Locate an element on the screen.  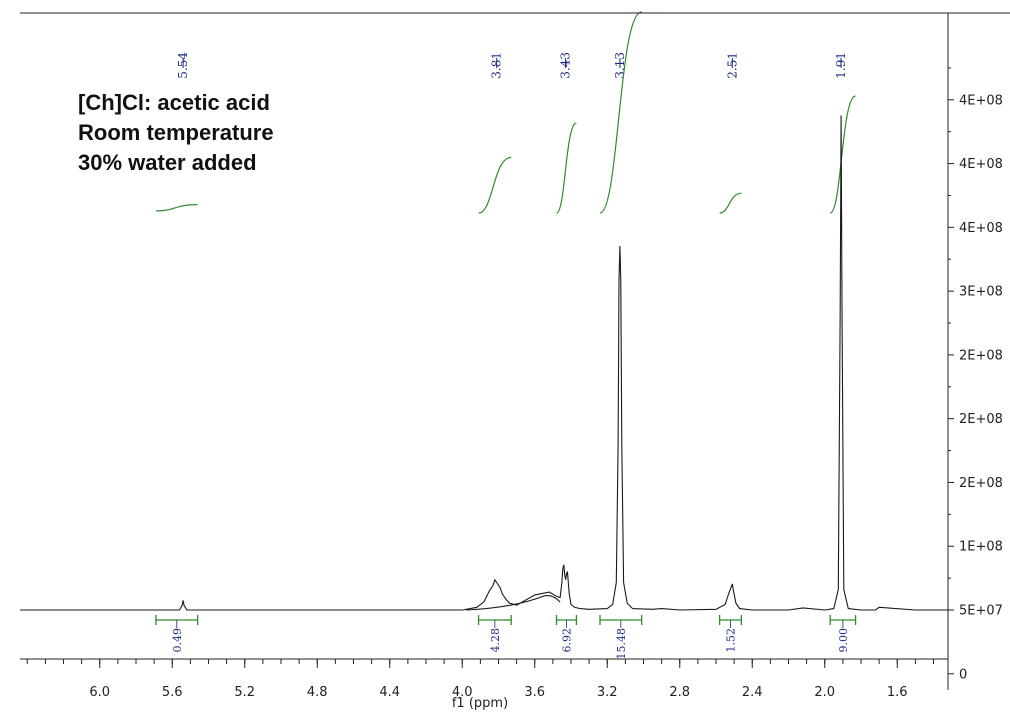
x-tick-label: 4.4 is located at coordinates (389, 692).